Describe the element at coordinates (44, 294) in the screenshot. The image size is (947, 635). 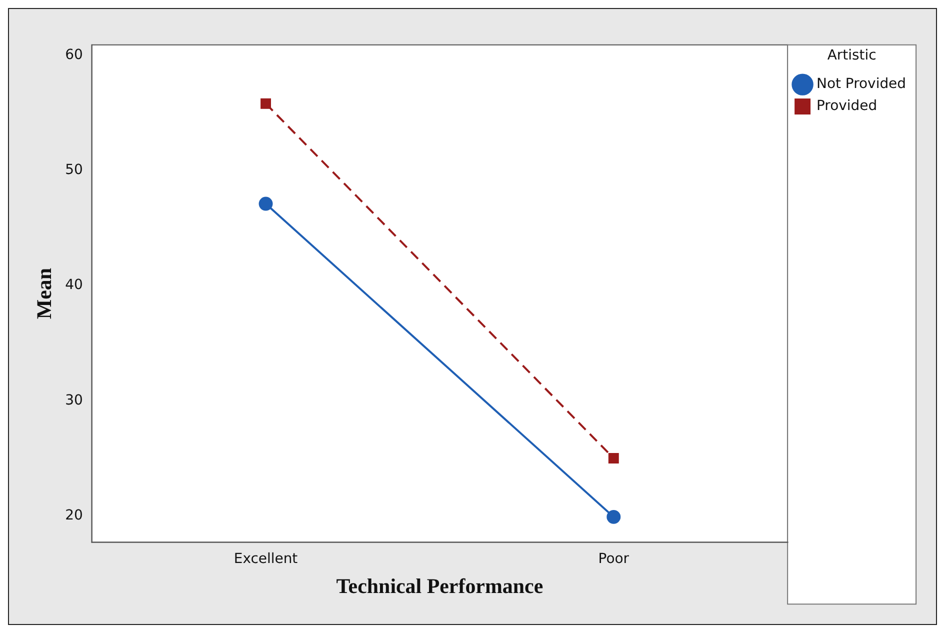
I see `y-axis-title: Mean` at that location.